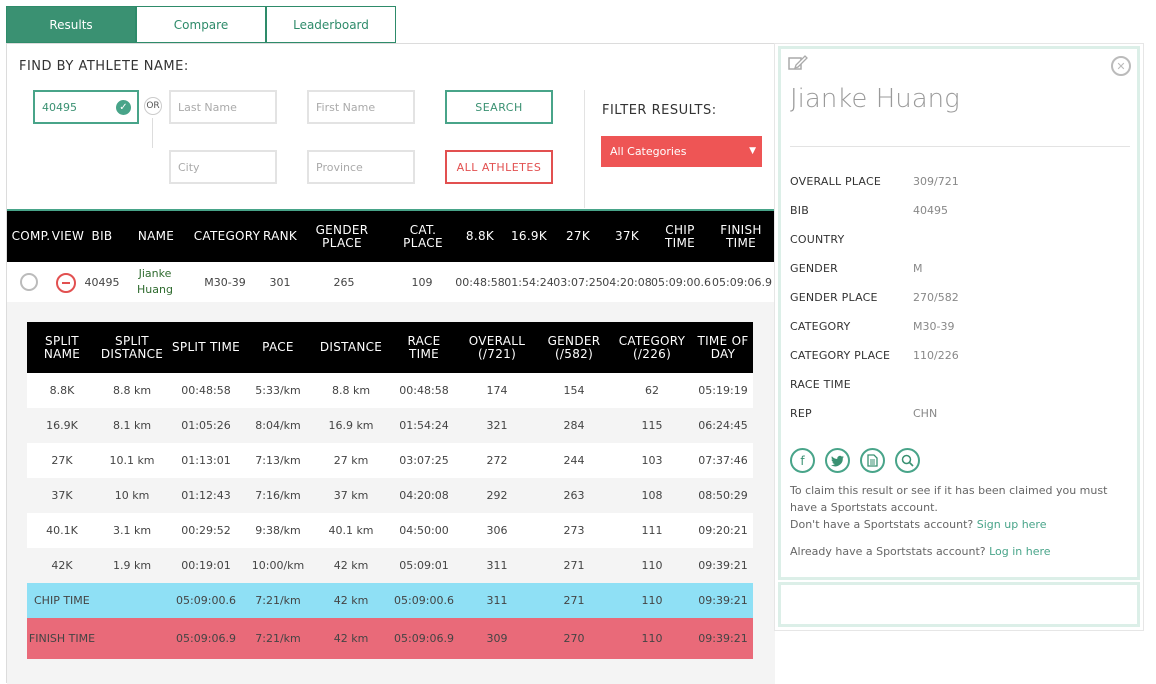 Image resolution: width=1156 pixels, height=684 pixels. I want to click on col-8-8k: 8.8K, so click(480, 236).